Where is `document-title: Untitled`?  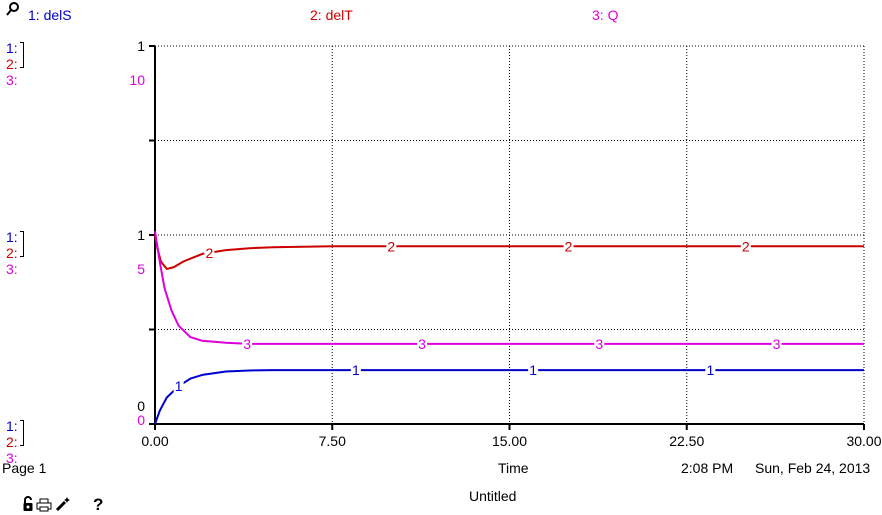
document-title: Untitled is located at coordinates (493, 496).